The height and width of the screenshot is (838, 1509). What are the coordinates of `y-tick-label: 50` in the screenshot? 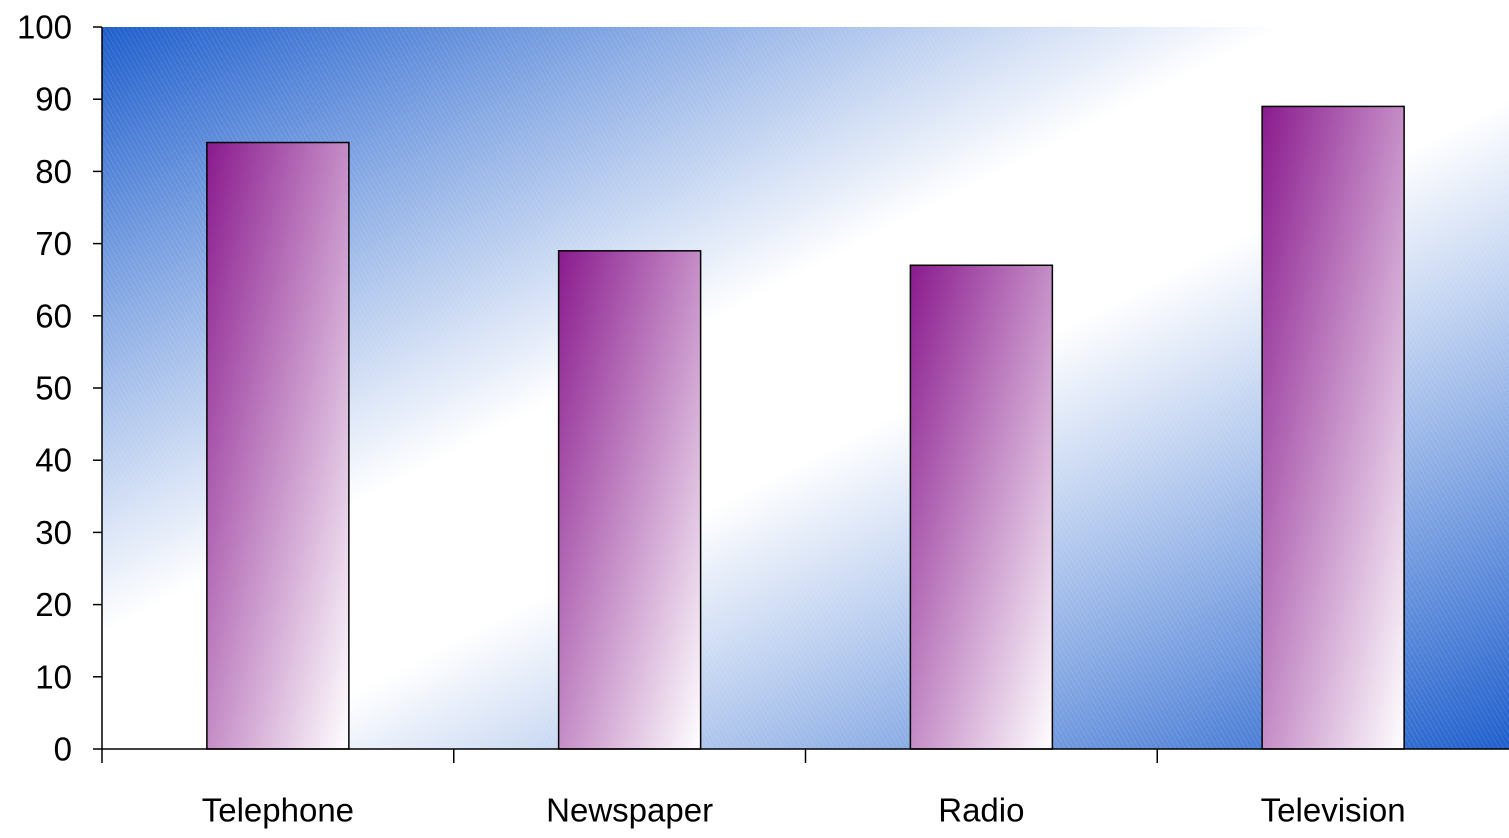 It's located at (53, 388).